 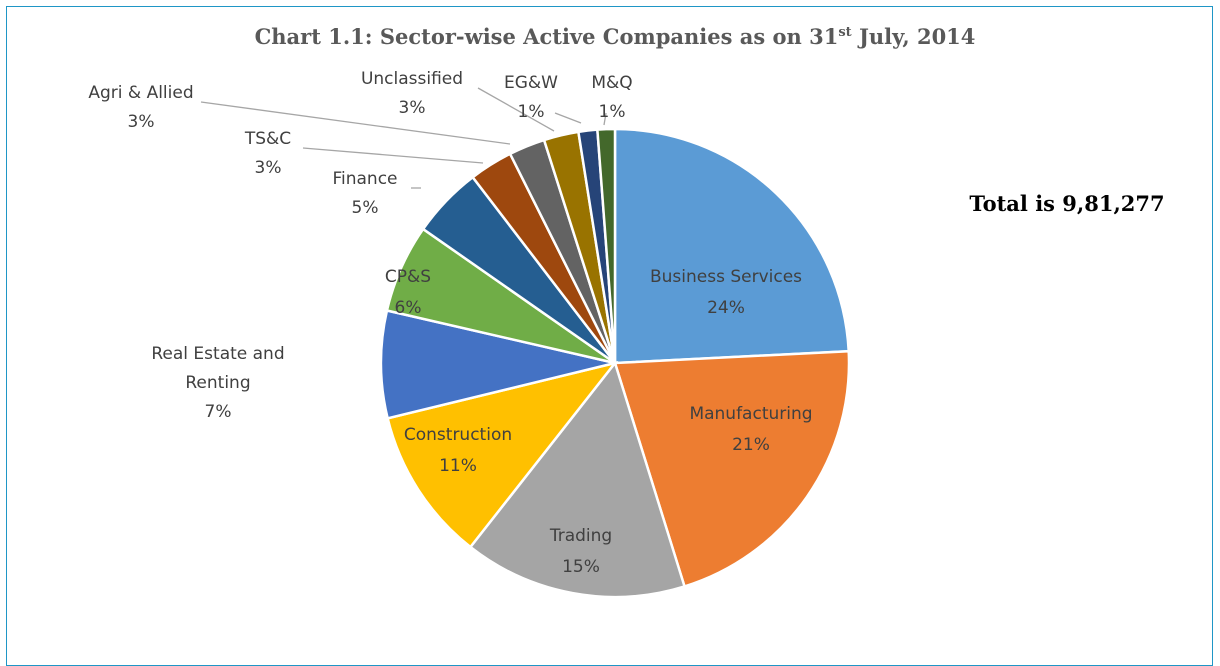 What do you see at coordinates (364, 179) in the screenshot?
I see `slice-label-finance: Finance` at bounding box center [364, 179].